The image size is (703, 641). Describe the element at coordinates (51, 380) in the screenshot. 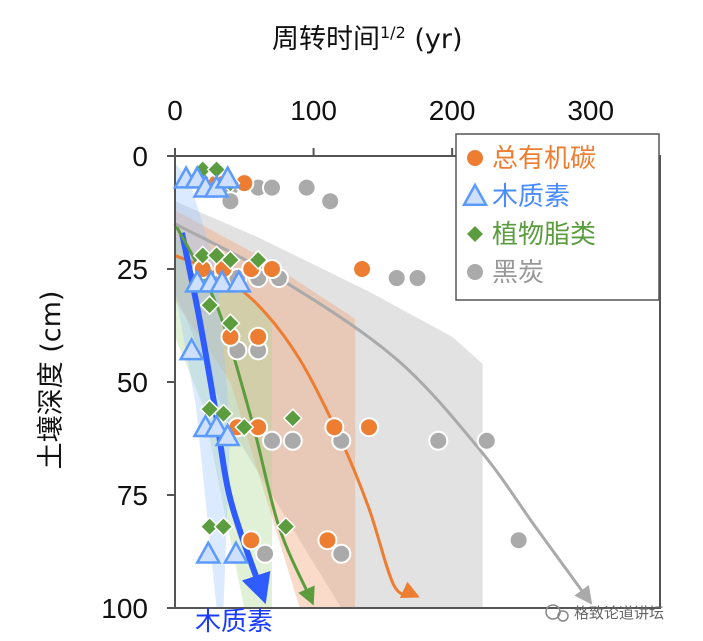

I see `y-axis-label: 土壤深度 (cm)` at that location.